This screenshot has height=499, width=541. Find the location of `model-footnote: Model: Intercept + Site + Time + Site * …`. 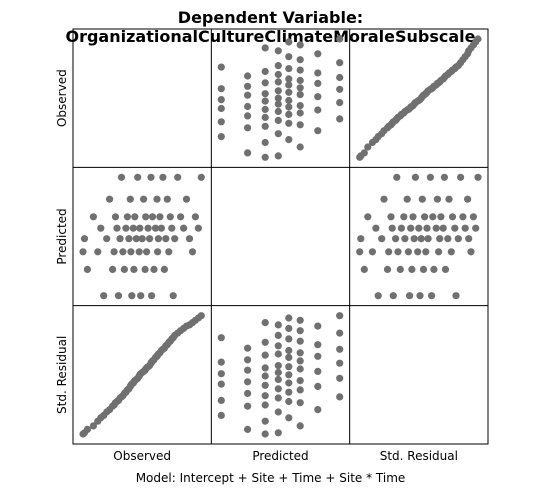

model-footnote: Model: Intercept + Site + Time + Site * … is located at coordinates (270, 478).